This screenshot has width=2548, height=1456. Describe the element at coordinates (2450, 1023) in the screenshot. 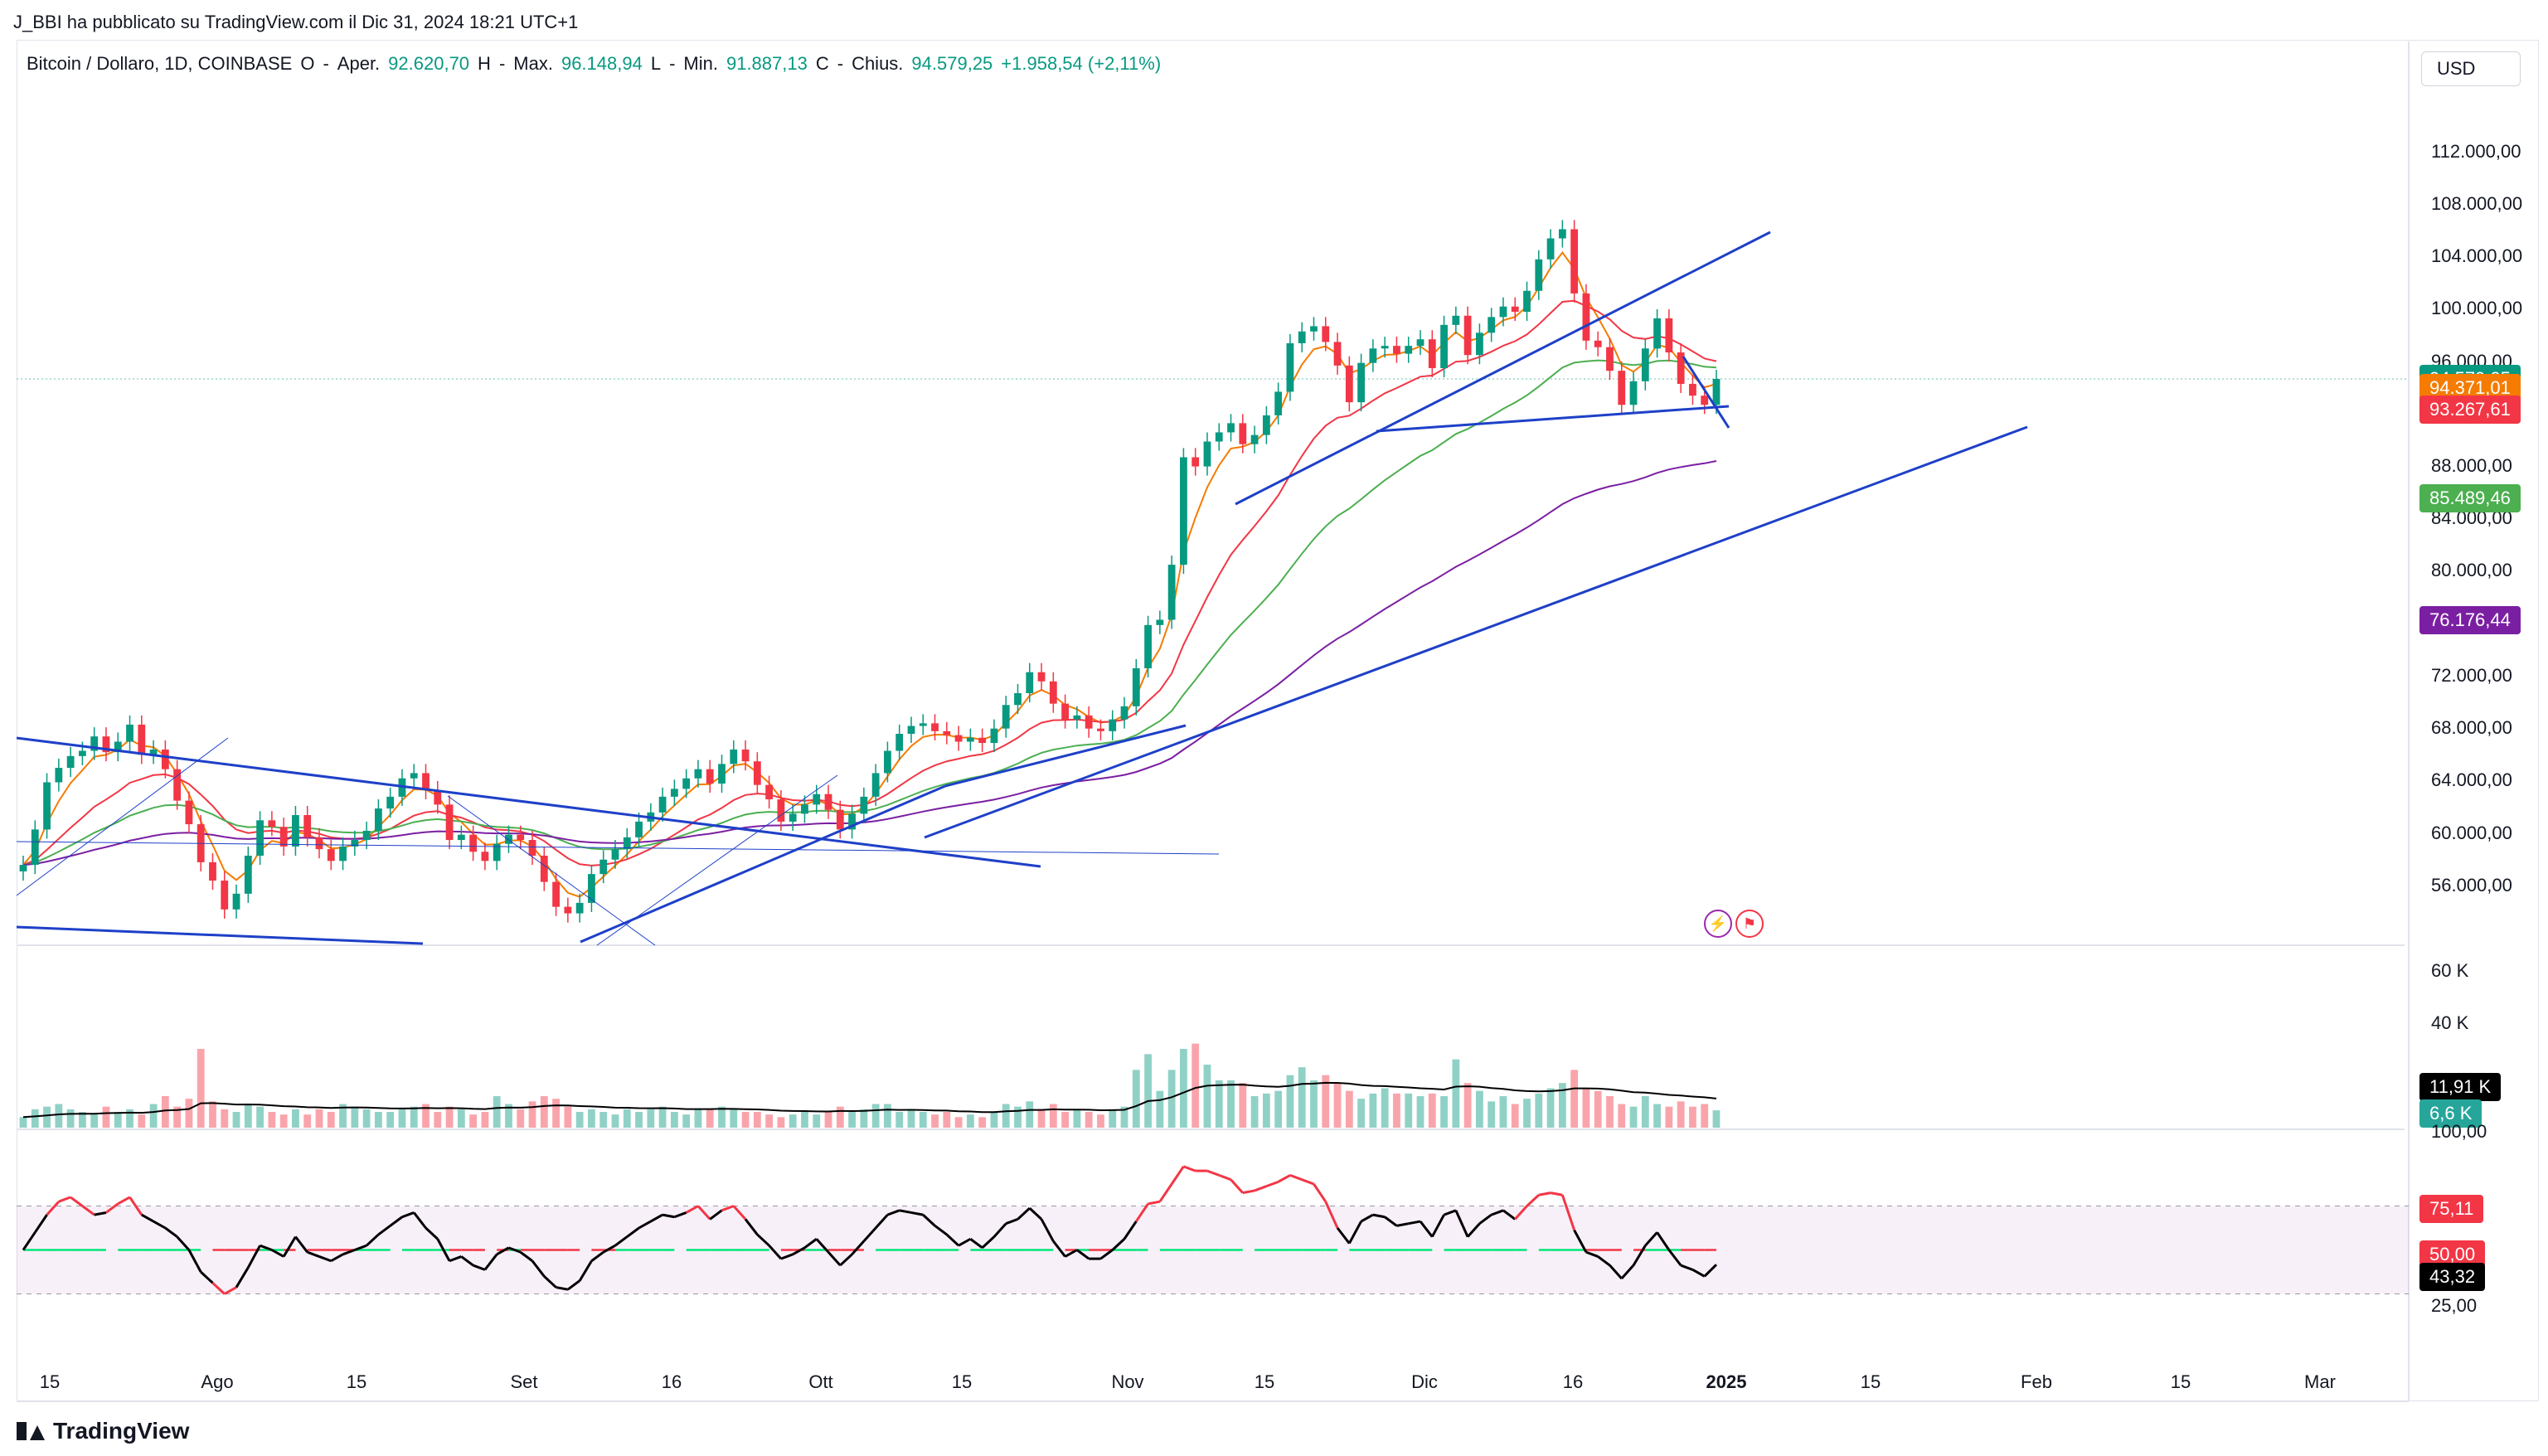

I see `volume-axis-label: 40 K` at that location.